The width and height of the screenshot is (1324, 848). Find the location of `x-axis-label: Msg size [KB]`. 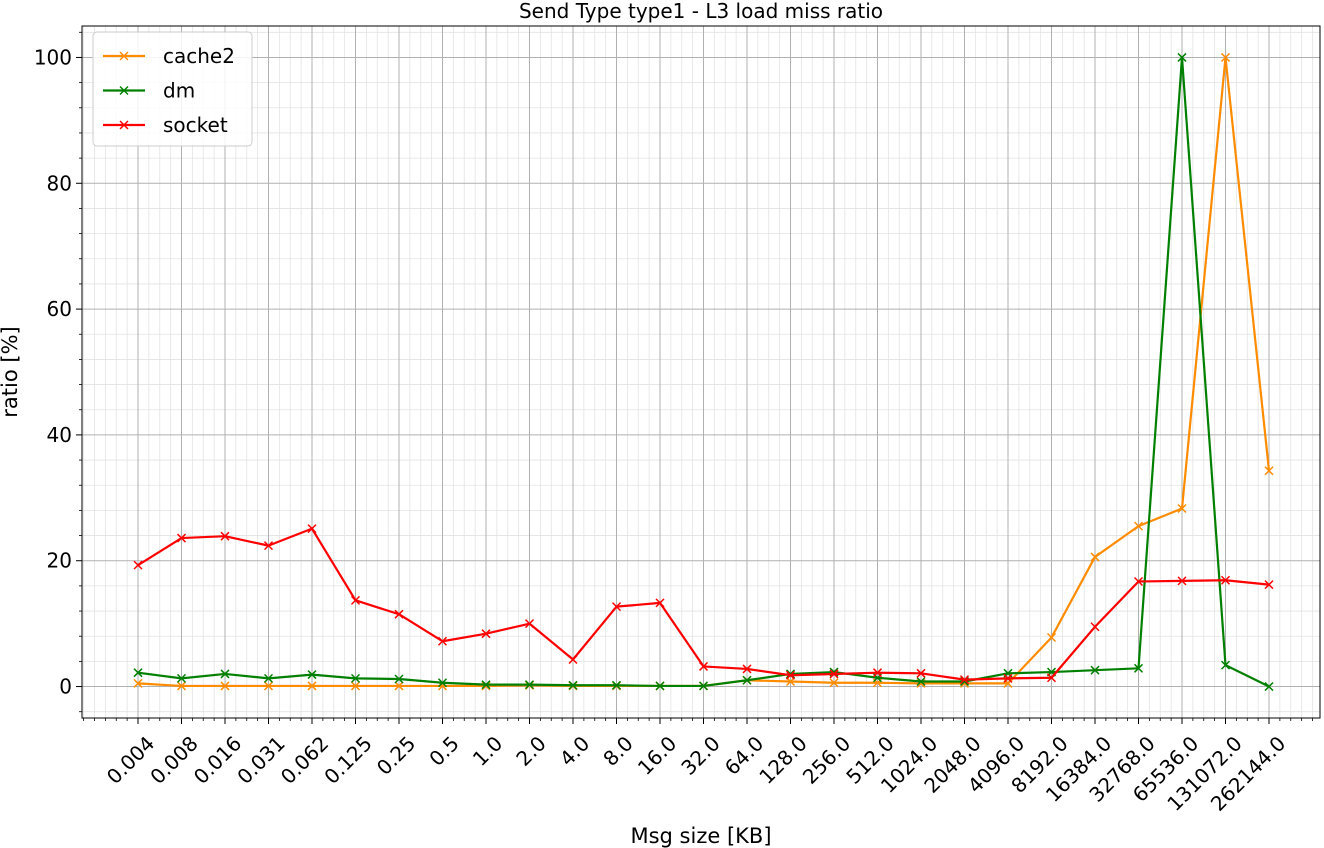

x-axis-label: Msg size [KB] is located at coordinates (700, 836).